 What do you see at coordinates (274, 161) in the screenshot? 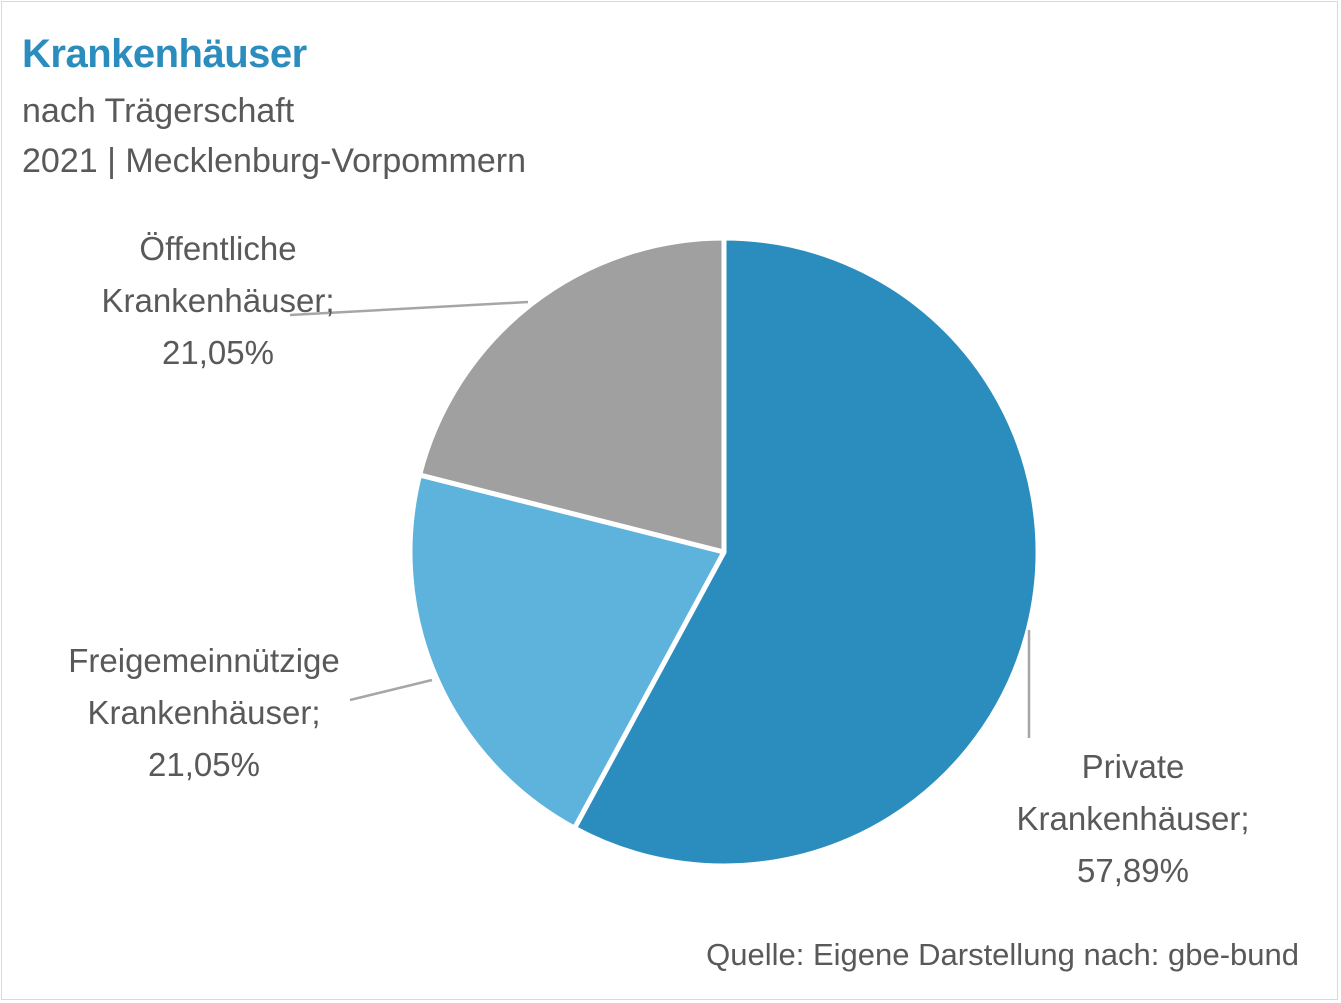
I see `chart-subtitle-year-region: 2021 | Mecklenburg-Vorpommern` at bounding box center [274, 161].